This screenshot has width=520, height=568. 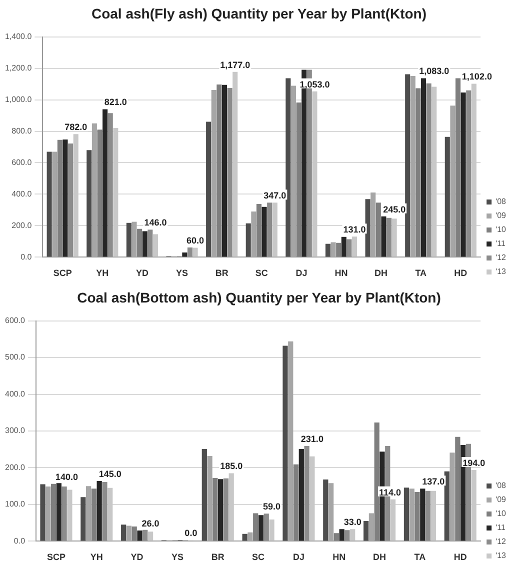 I want to click on legend-label: '08, so click(x=501, y=201).